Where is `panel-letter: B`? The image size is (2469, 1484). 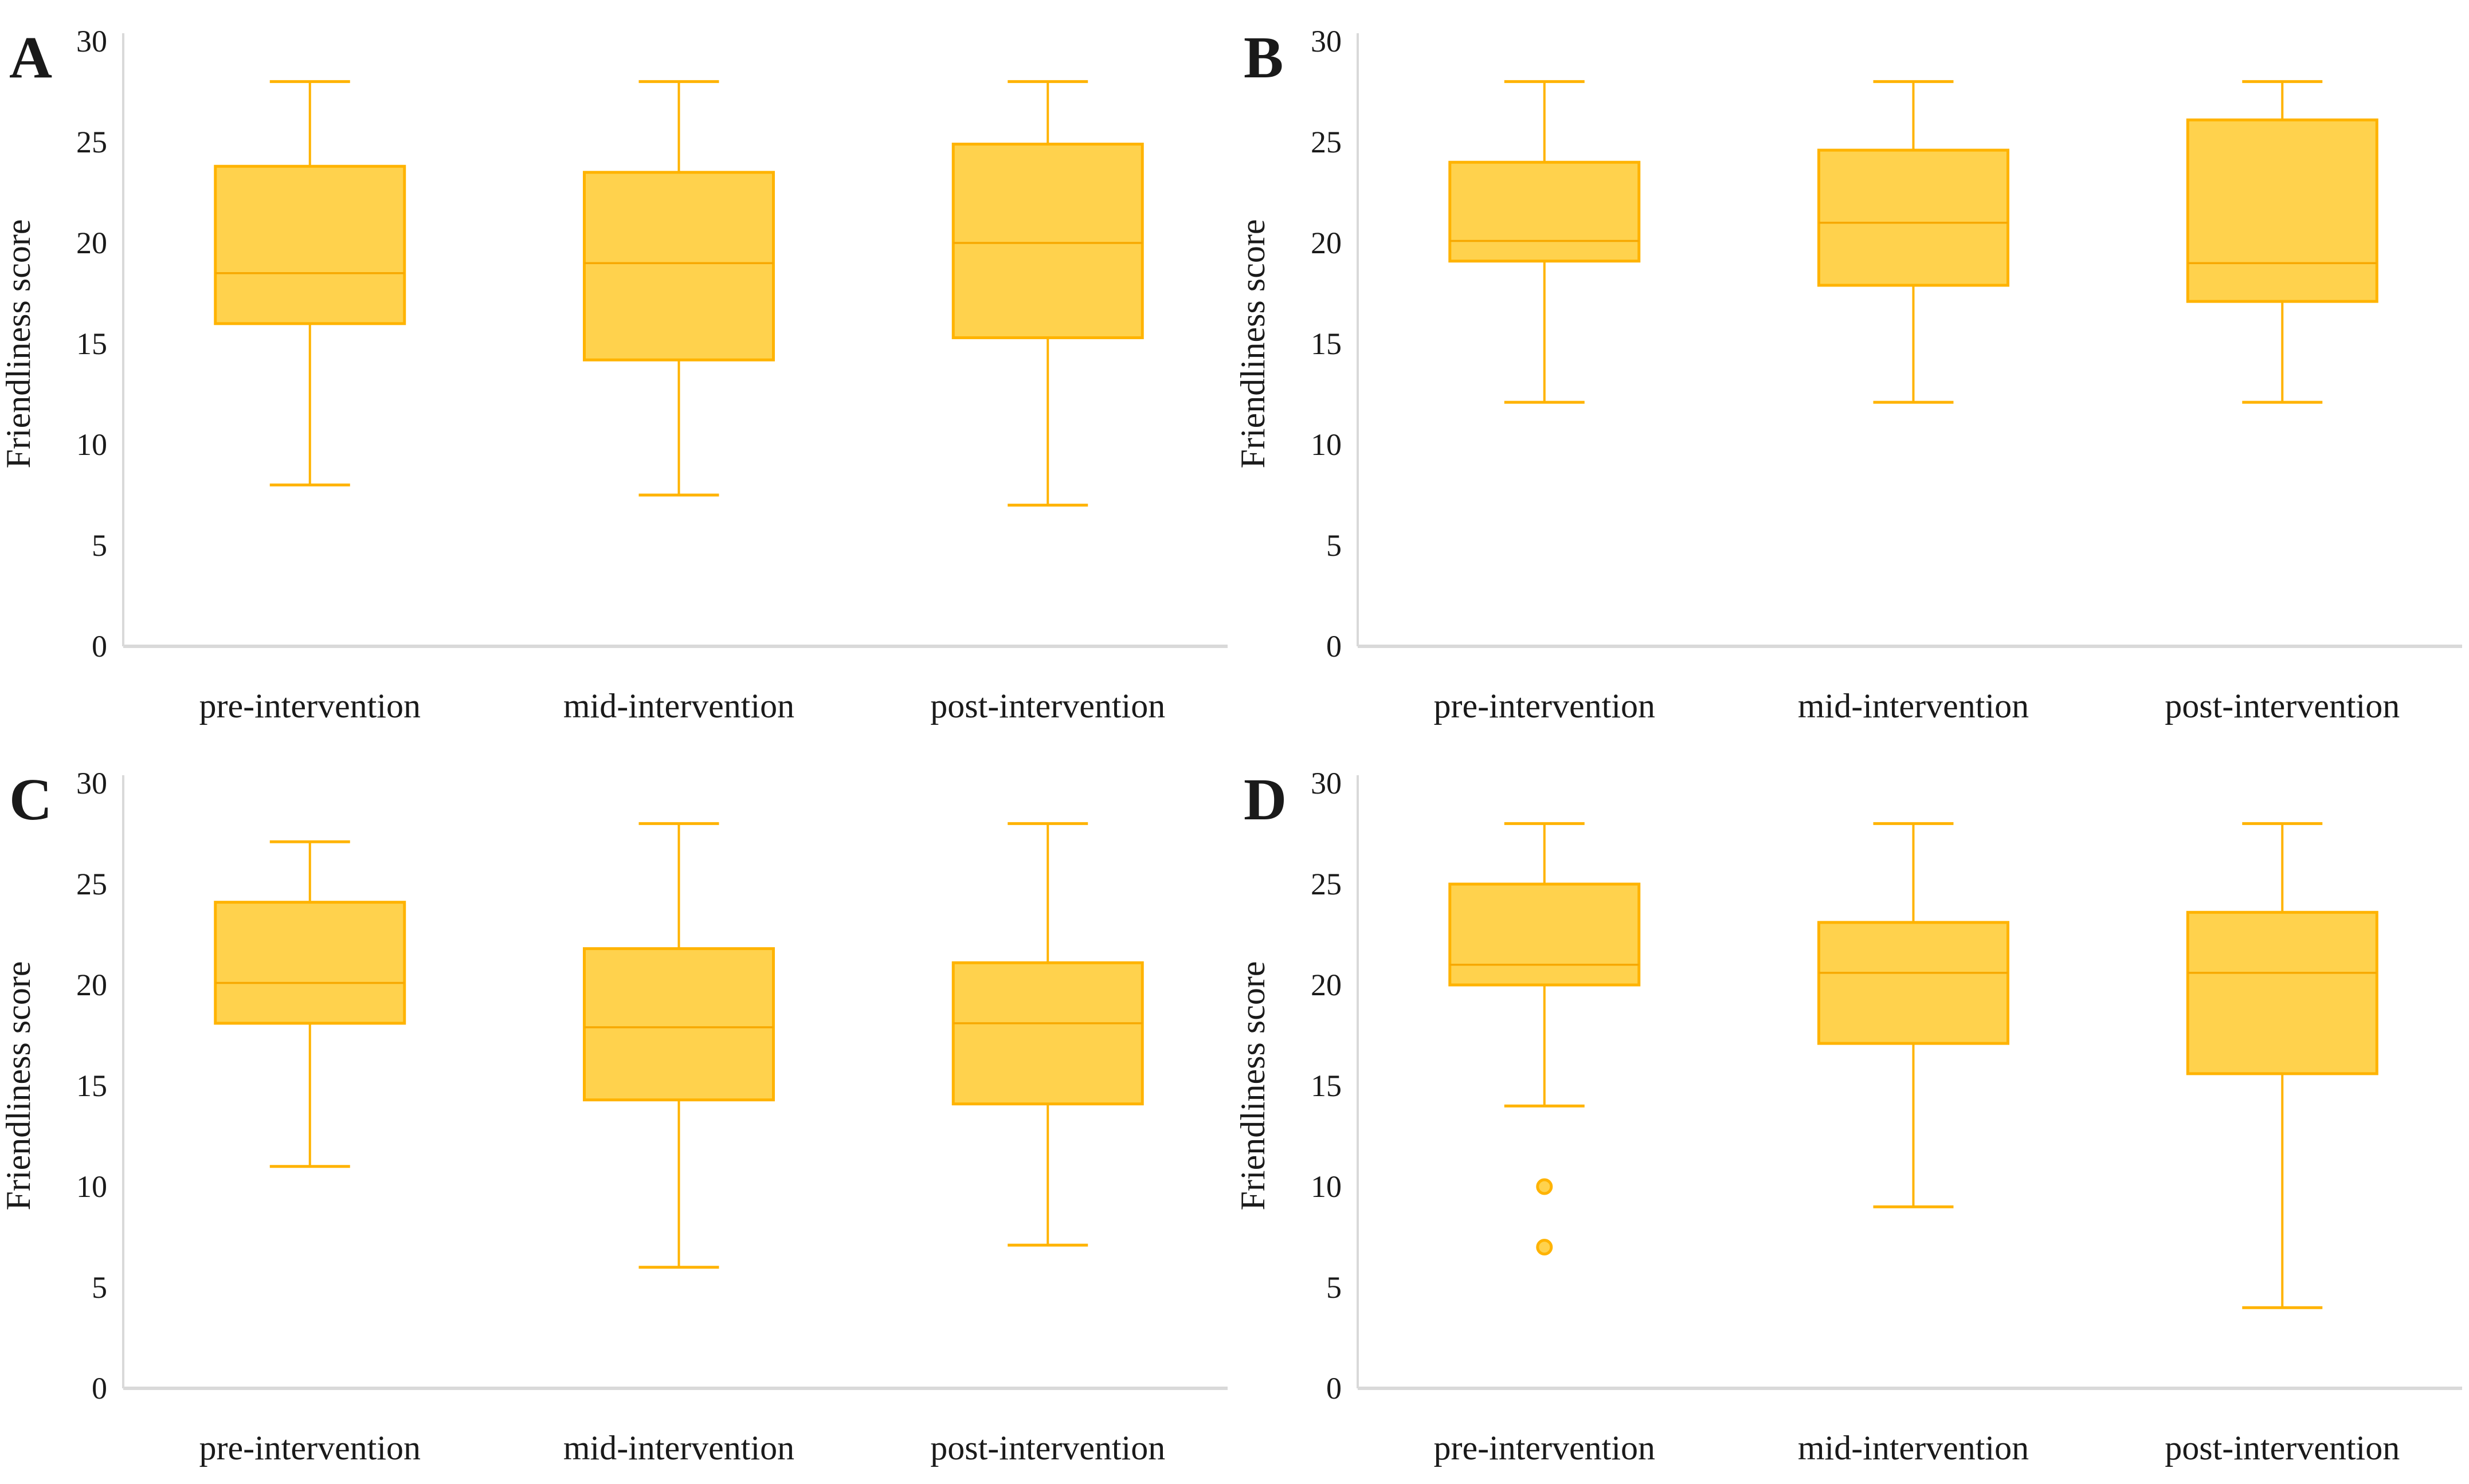 panel-letter: B is located at coordinates (1263, 58).